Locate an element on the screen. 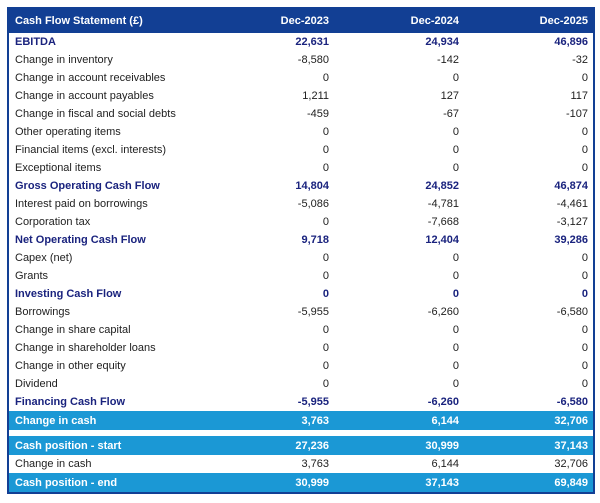 Image resolution: width=600 pixels, height=503 pixels. cell-value: -142 is located at coordinates (447, 60).